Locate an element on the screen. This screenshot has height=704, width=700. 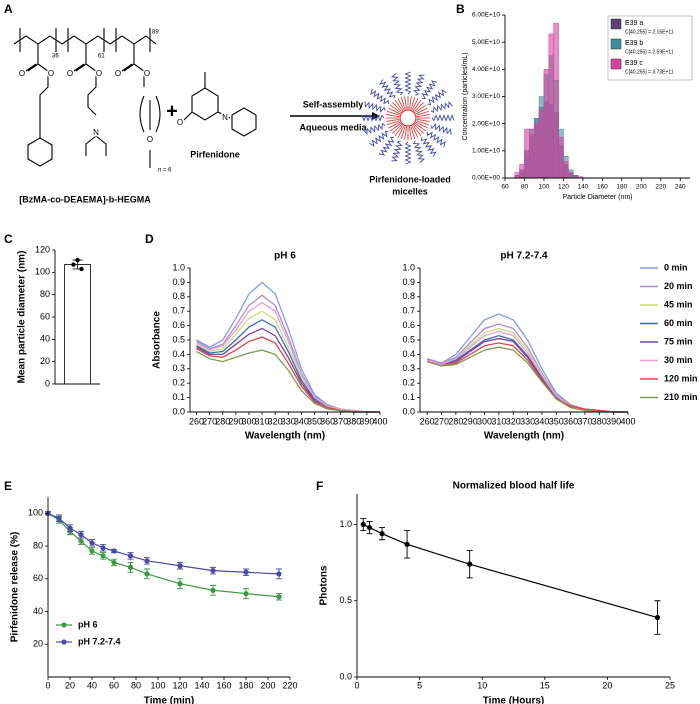
panel-label: B is located at coordinates (460, 9).